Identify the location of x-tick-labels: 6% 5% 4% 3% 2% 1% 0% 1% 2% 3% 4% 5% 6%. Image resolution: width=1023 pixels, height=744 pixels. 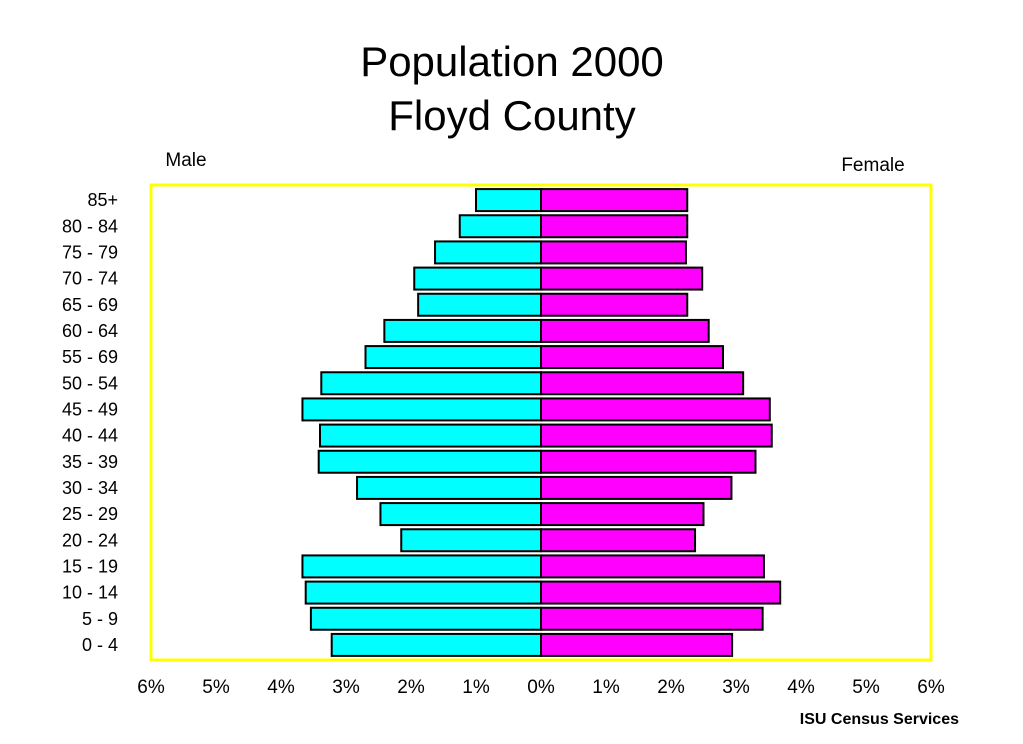
(541, 687).